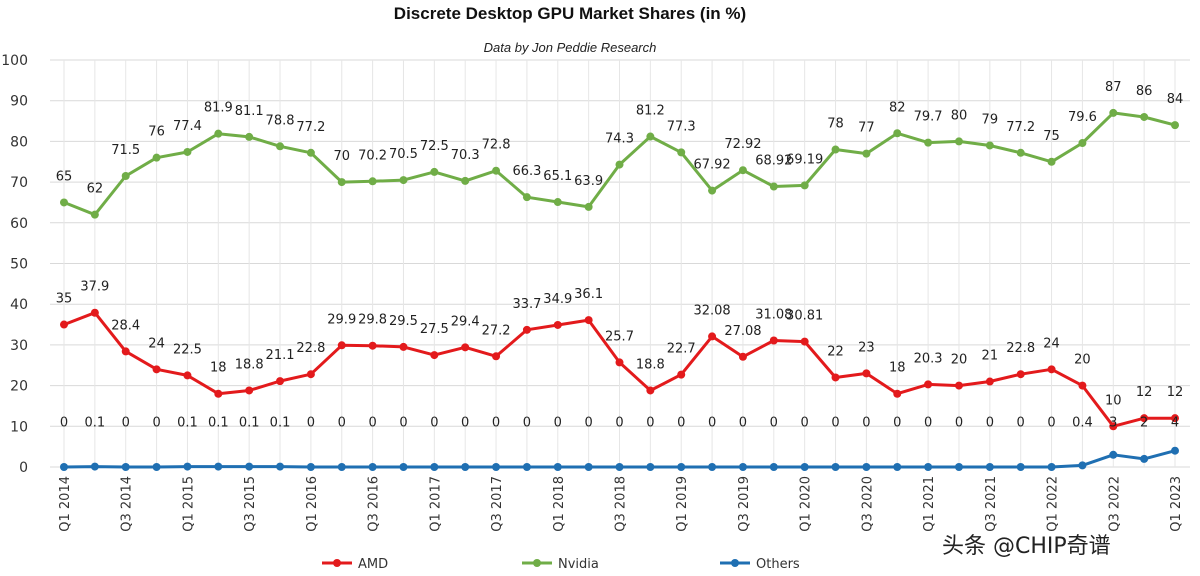 The image size is (1200, 576). I want to click on data-label-others: 0.4, so click(1082, 422).